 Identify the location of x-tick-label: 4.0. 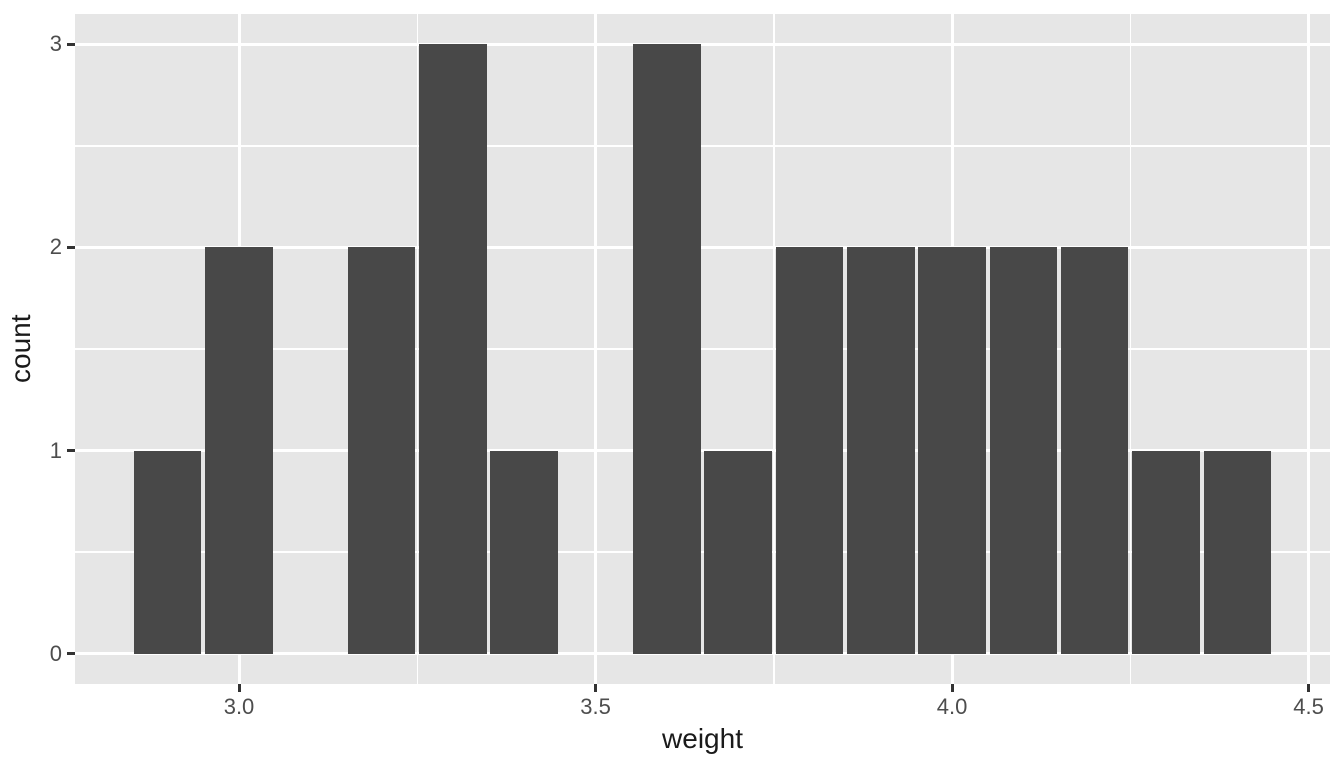
(952, 706).